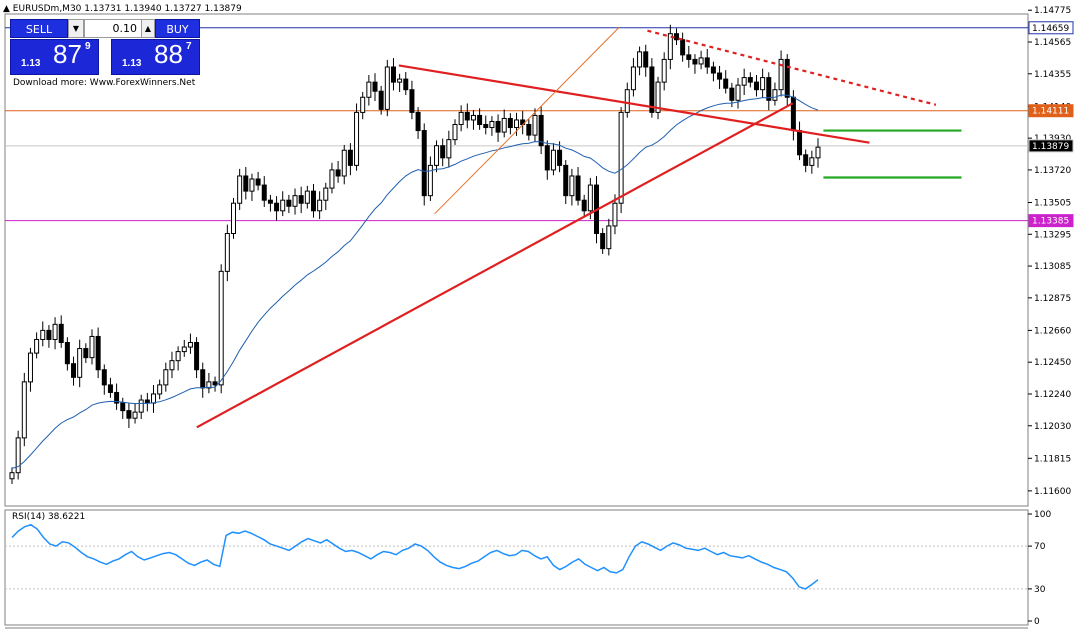 This screenshot has height=632, width=1077. I want to click on download-note: Download more: Www.ForexWinners.Net, so click(104, 83).